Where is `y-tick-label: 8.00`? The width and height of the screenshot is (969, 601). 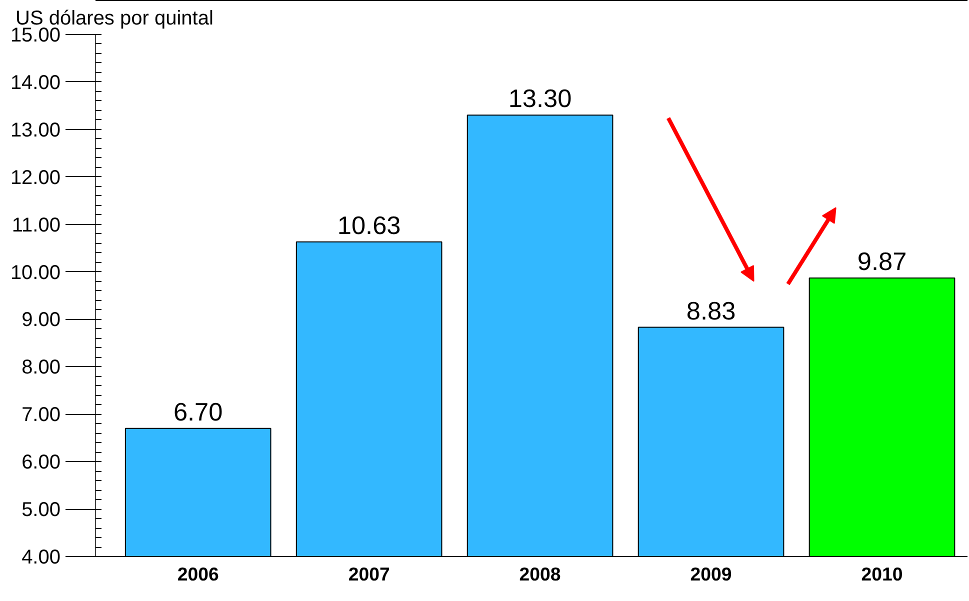
y-tick-label: 8.00 is located at coordinates (41, 367).